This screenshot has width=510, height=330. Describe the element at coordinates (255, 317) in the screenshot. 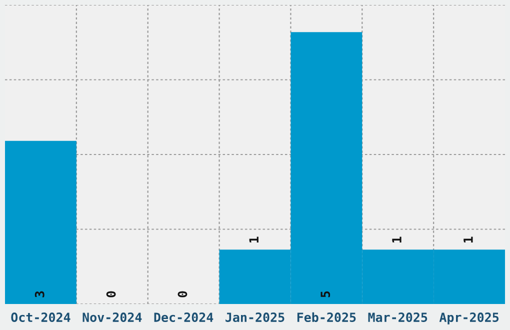

I see `x-tick-label: Jan-2025` at that location.